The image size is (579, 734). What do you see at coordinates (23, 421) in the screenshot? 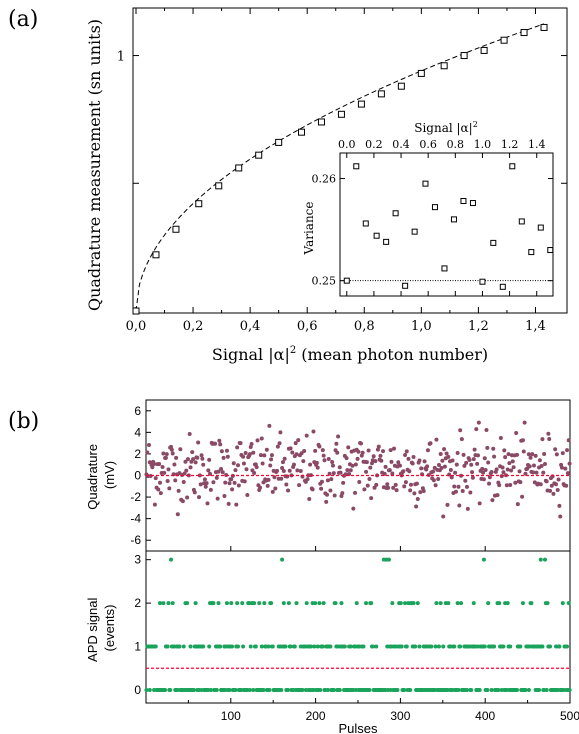
I see `panel-b-label: (b)` at bounding box center [23, 421].